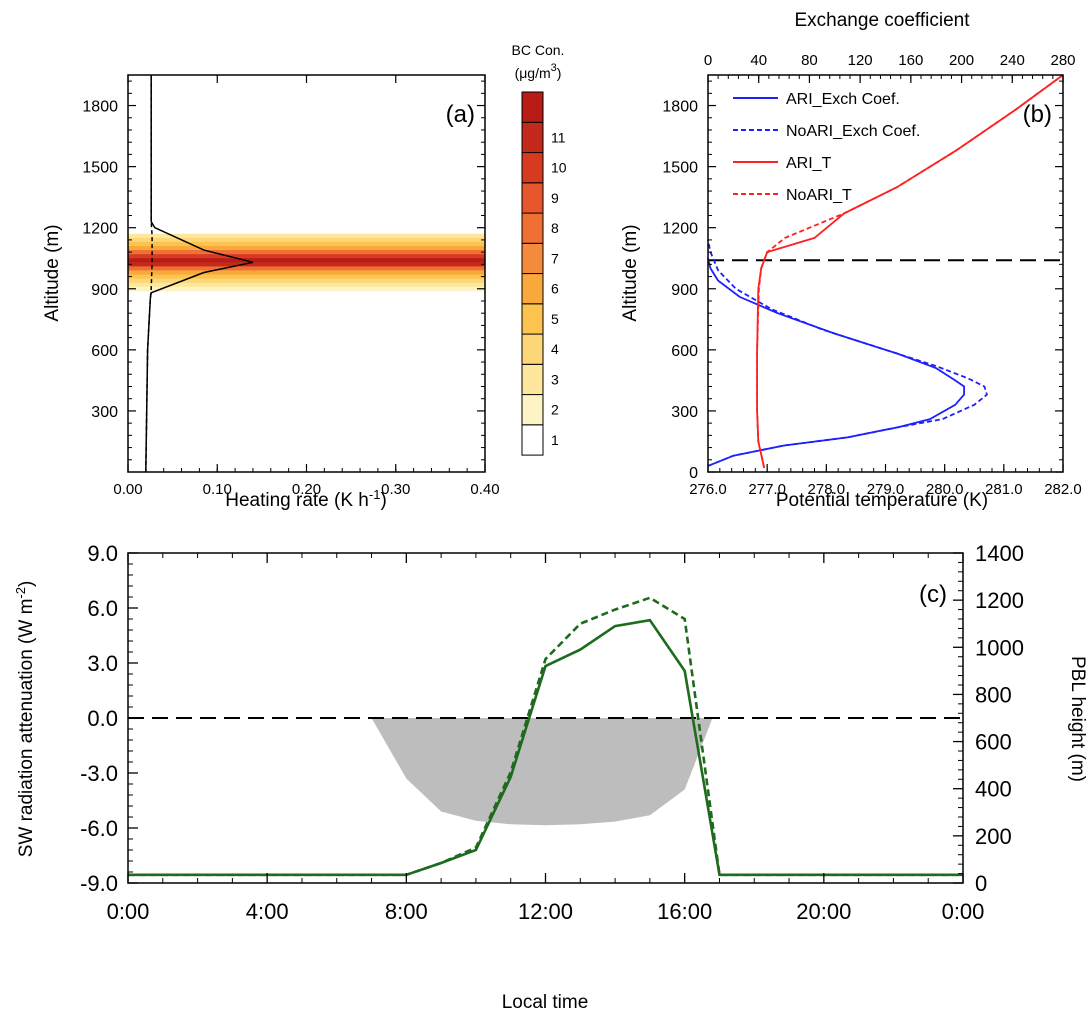  I want to click on y-tick-label: 0, so click(693, 473).